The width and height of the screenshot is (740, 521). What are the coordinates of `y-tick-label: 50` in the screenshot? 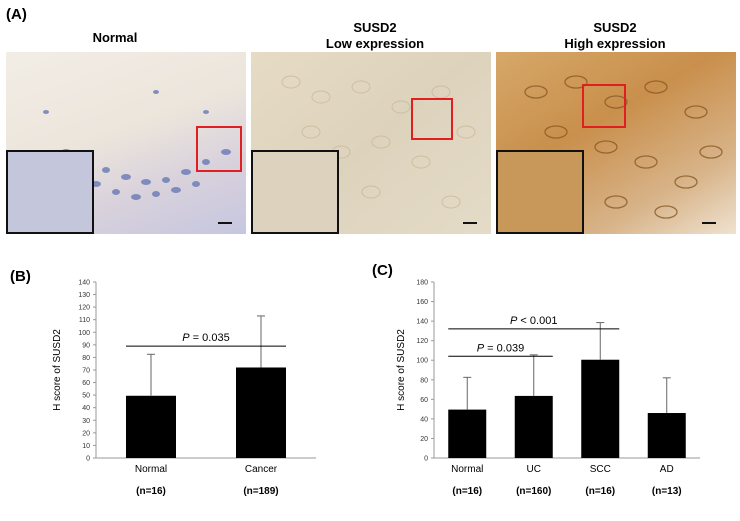 It's located at (86, 396).